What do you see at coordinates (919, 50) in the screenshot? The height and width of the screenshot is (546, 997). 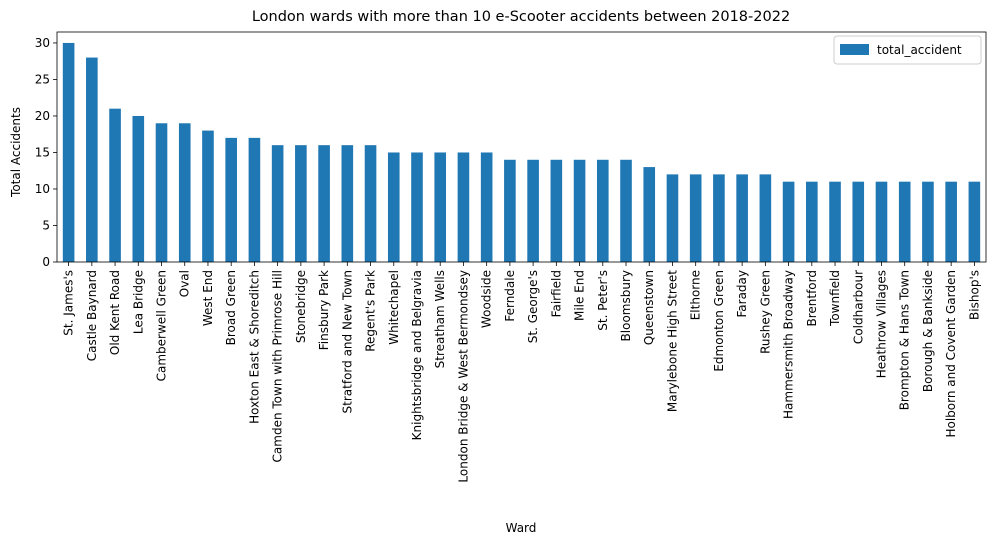 I see `legend-label: total_accident` at bounding box center [919, 50].